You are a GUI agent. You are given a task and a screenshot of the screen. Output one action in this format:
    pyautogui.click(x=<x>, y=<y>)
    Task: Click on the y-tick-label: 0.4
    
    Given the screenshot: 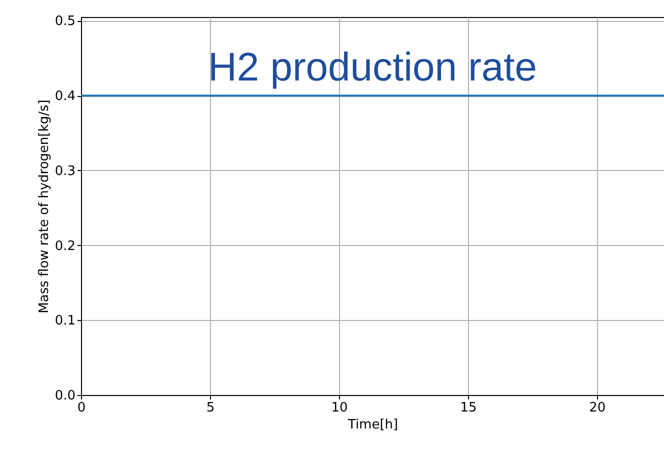 What is the action you would take?
    pyautogui.click(x=65, y=96)
    